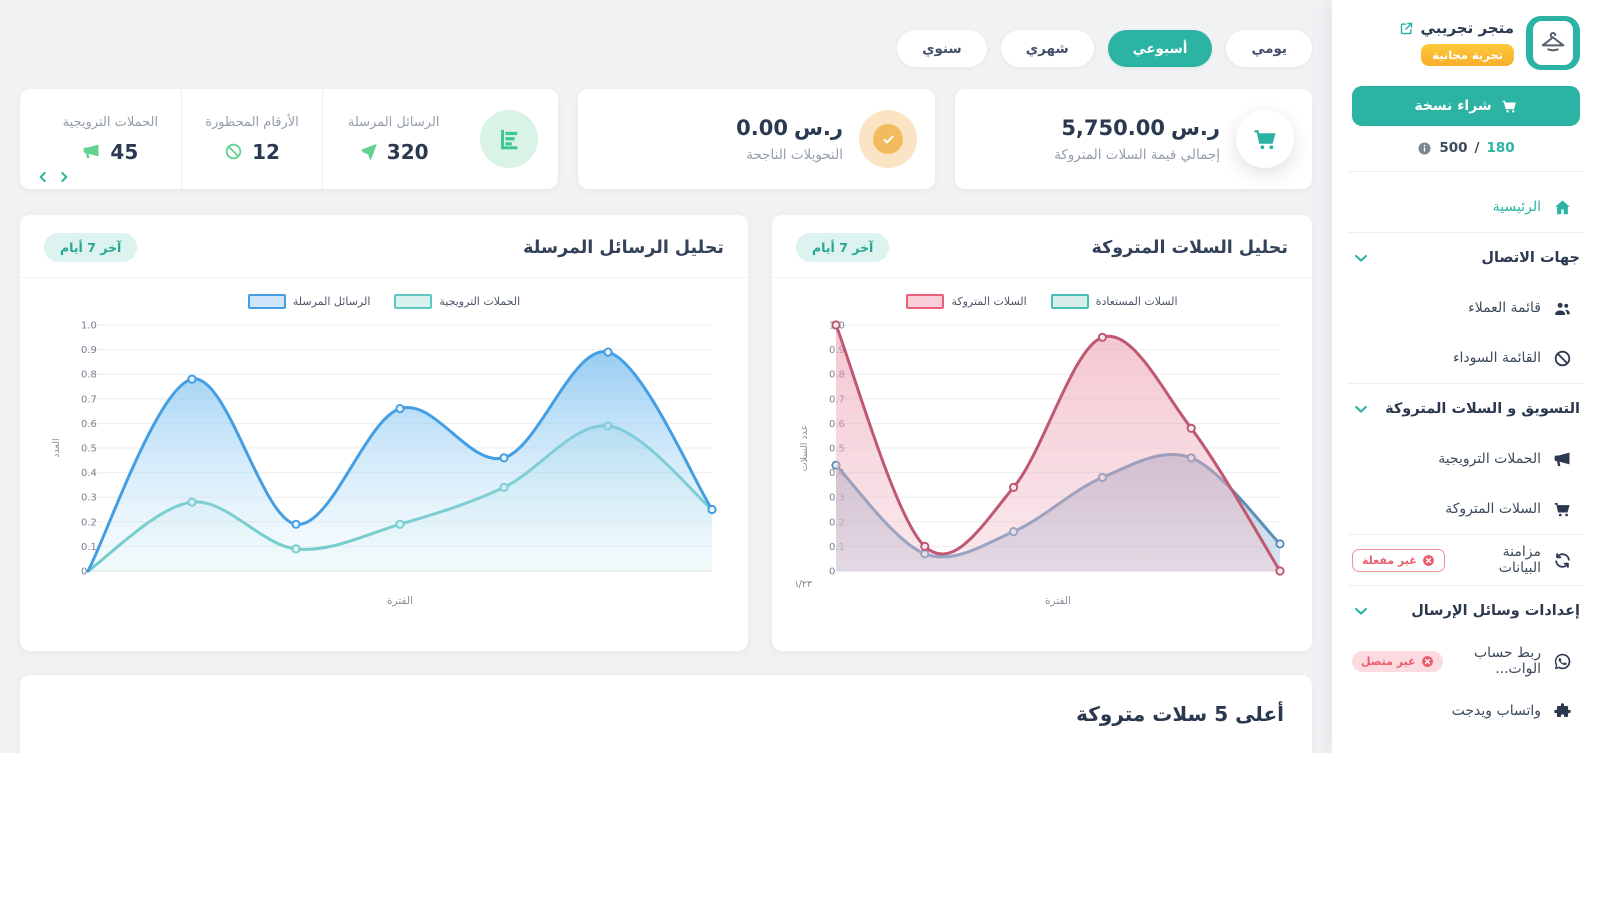 The height and width of the screenshot is (900, 1600). What do you see at coordinates (110, 122) in the screenshot?
I see `stat-label: الحملات الترويجية` at bounding box center [110, 122].